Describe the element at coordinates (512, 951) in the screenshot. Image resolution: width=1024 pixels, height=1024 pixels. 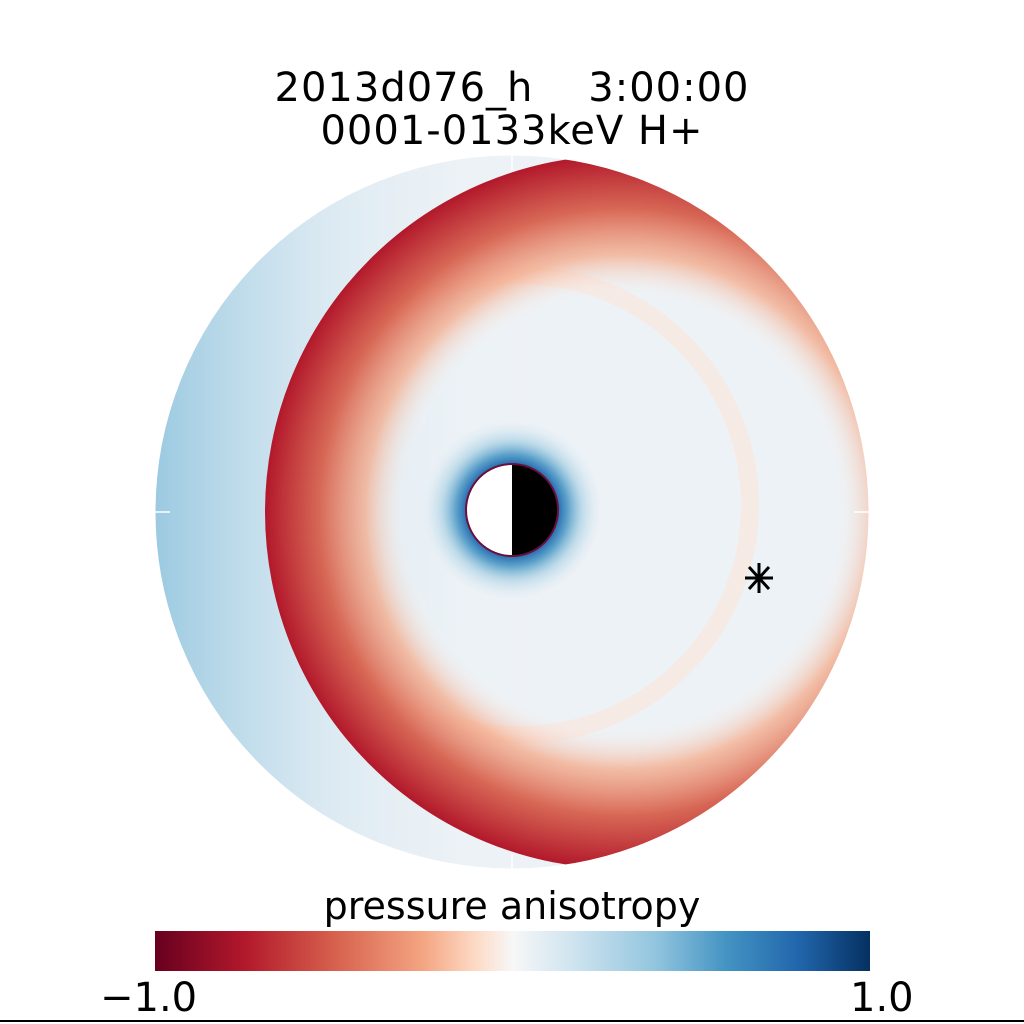
I see `colorbar` at that location.